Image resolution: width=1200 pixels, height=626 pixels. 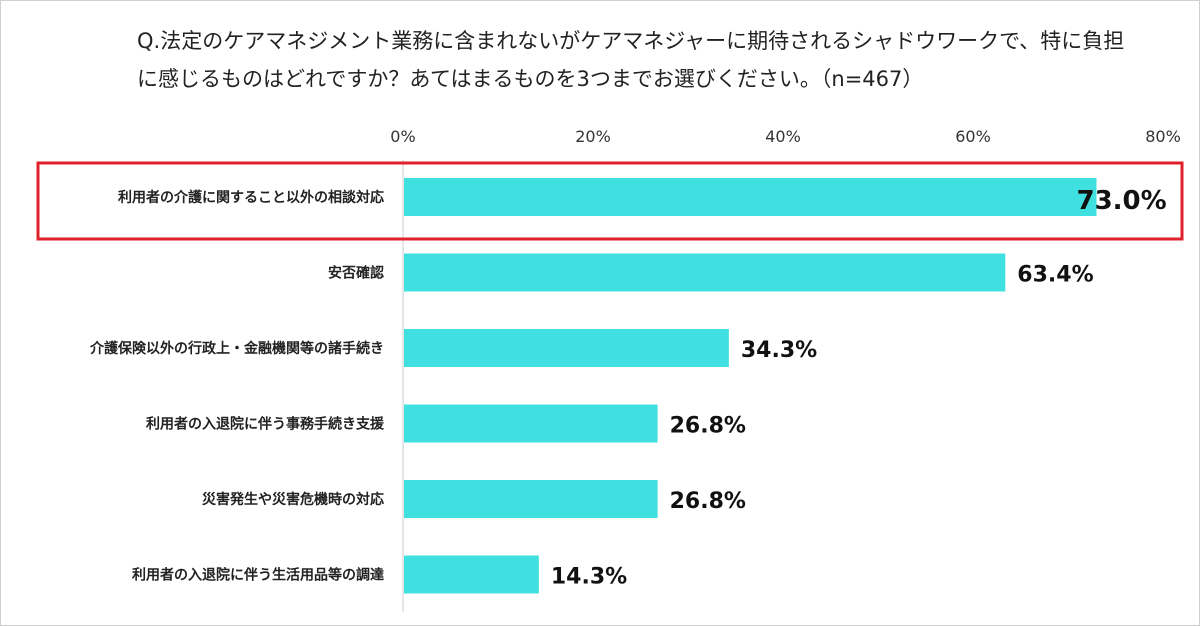 I want to click on highlight-box, so click(x=610, y=201).